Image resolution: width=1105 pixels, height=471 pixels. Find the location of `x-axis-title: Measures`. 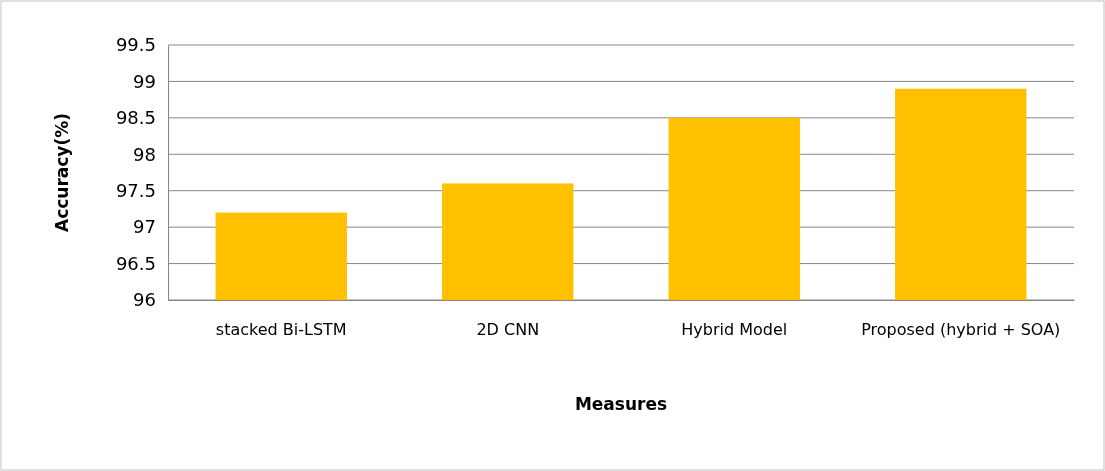

x-axis-title: Measures is located at coordinates (621, 404).